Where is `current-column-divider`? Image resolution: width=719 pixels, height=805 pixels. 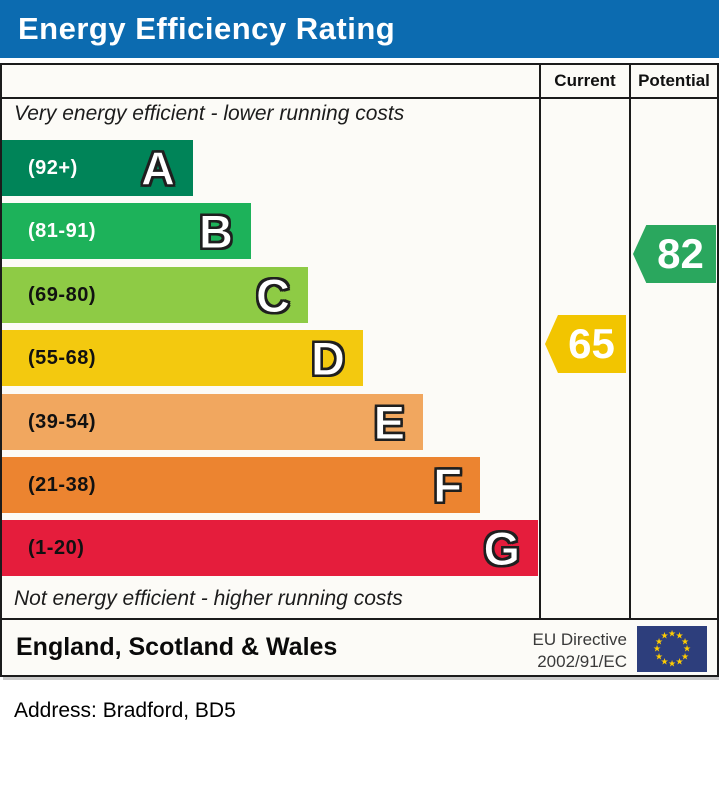 current-column-divider is located at coordinates (540, 341).